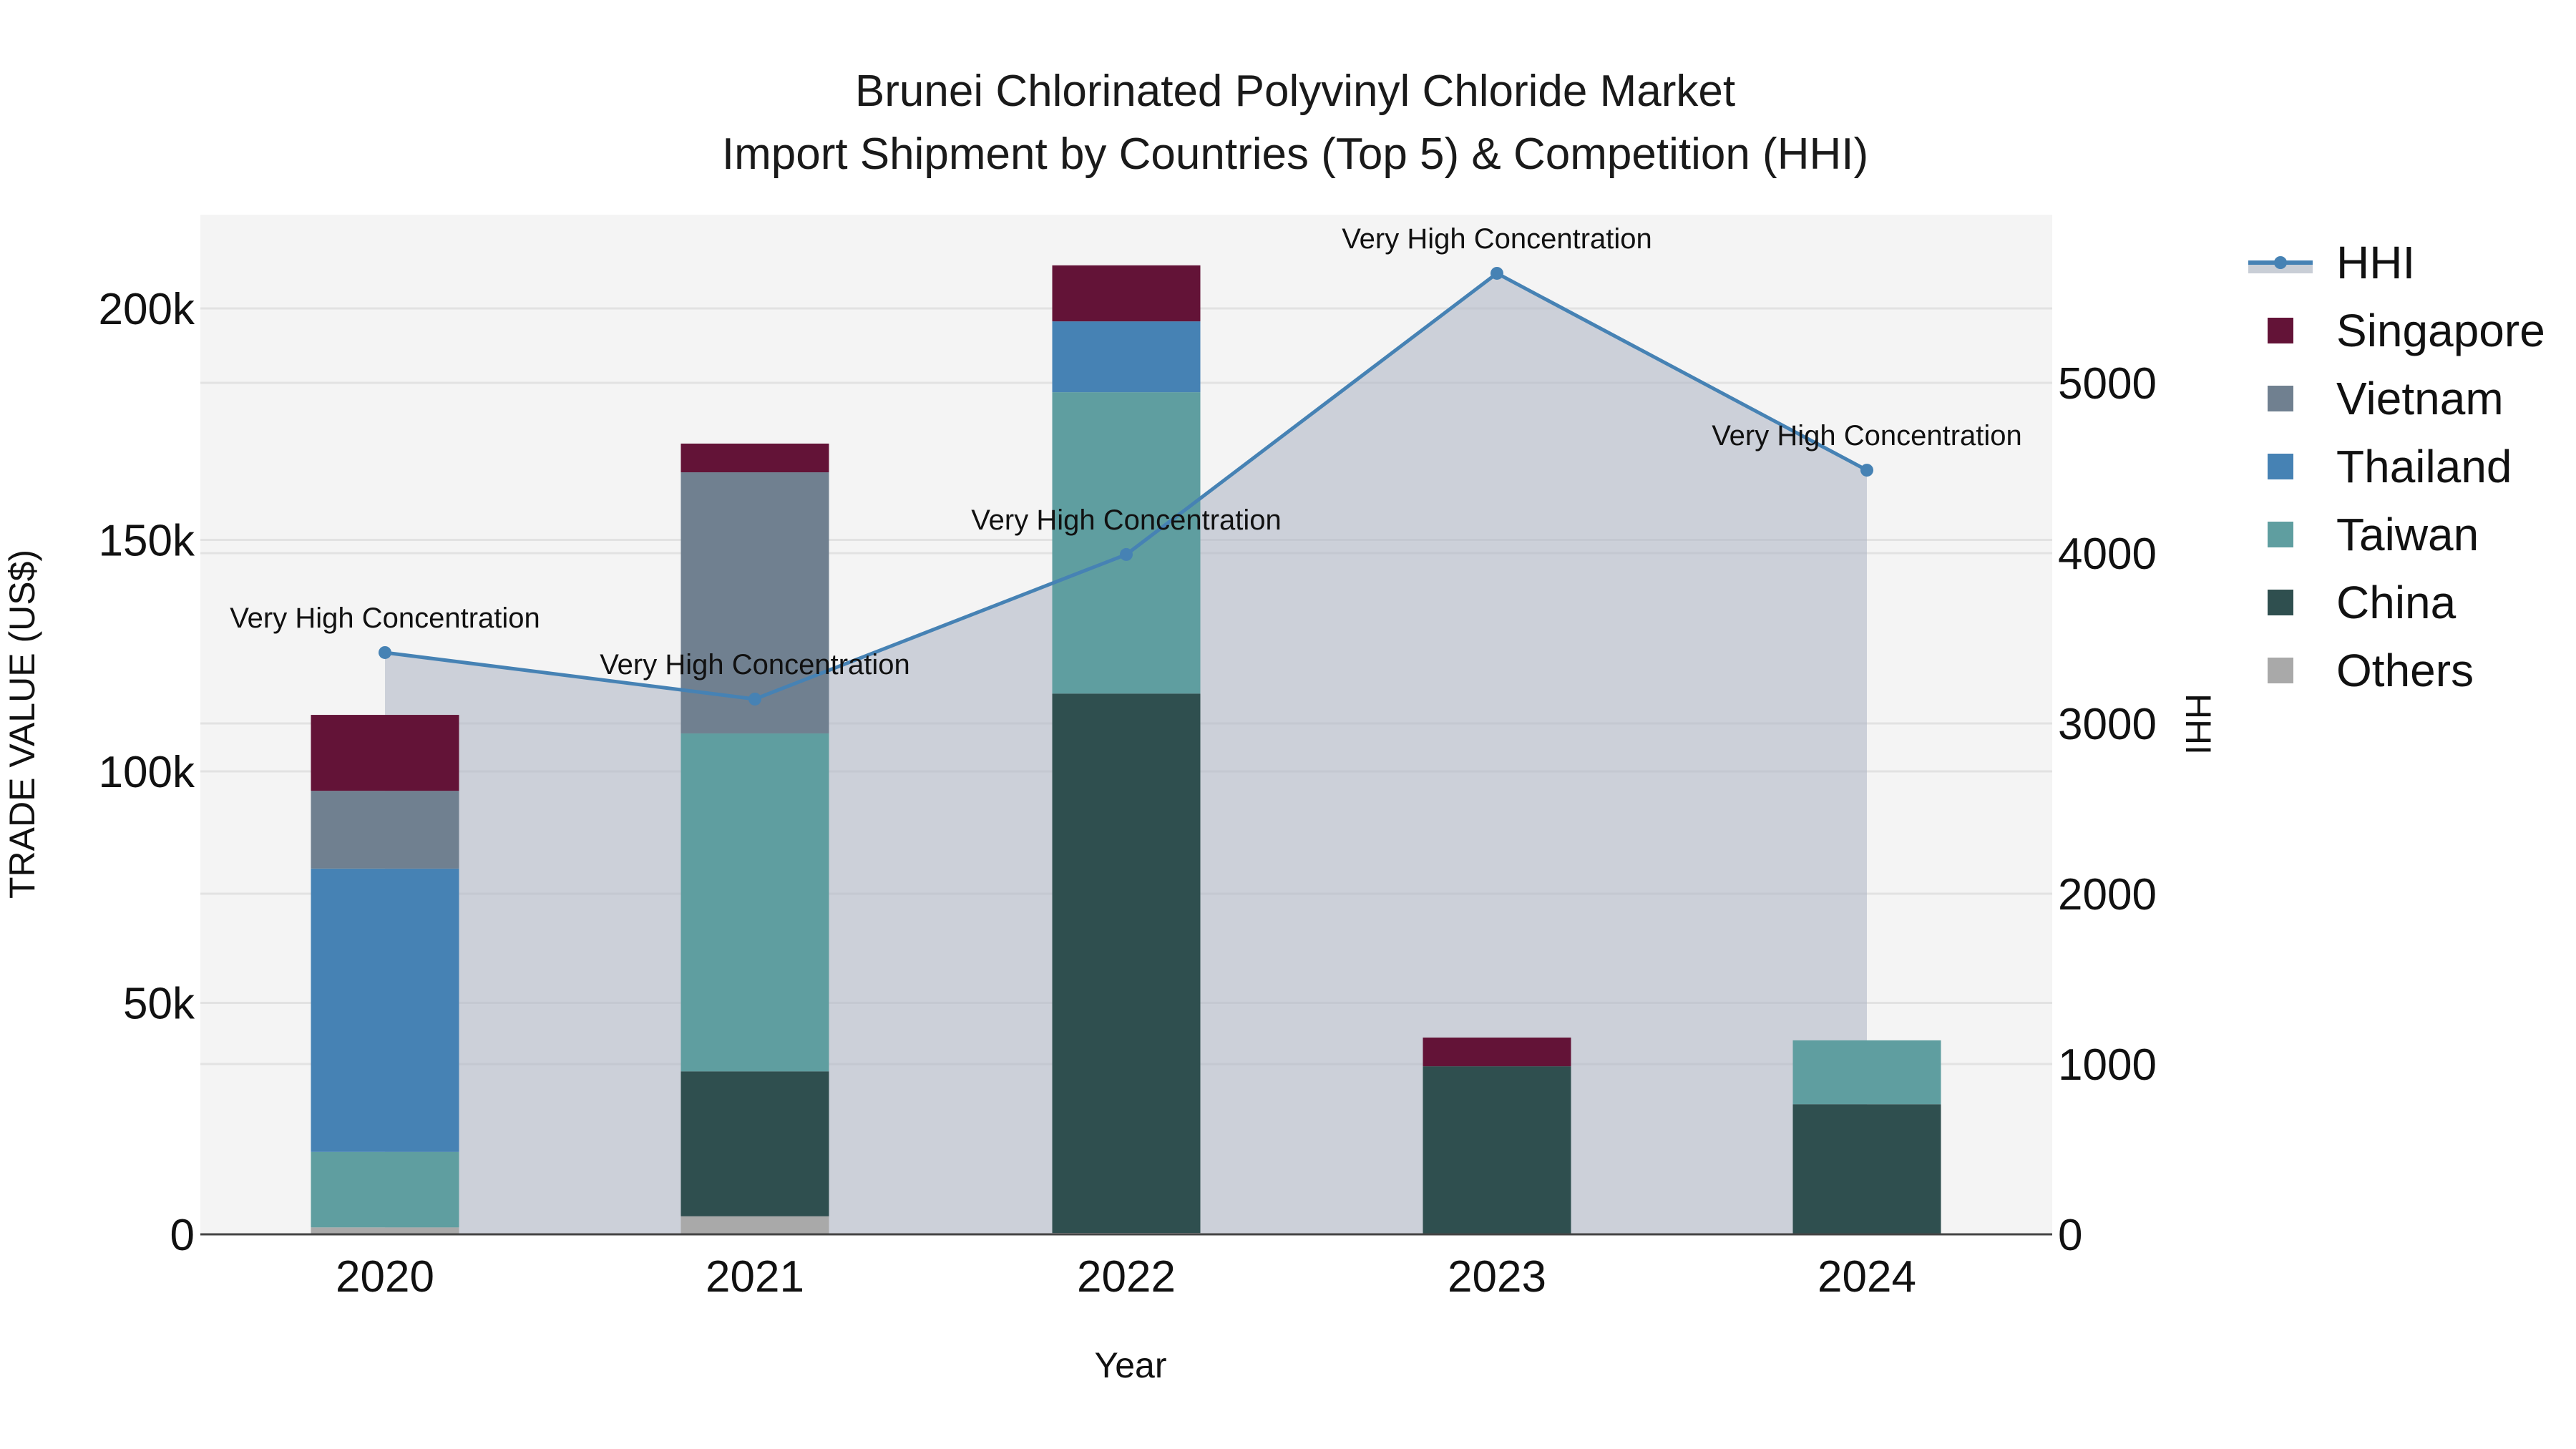 The image size is (2576, 1449). Describe the element at coordinates (2107, 894) in the screenshot. I see `y2-tick-label: 2000` at that location.